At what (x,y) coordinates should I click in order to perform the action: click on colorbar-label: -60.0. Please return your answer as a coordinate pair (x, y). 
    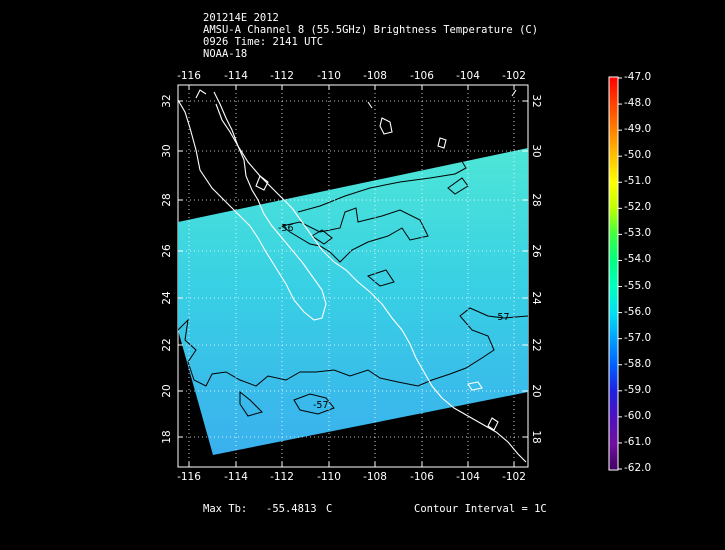
    Looking at the image, I should click on (638, 415).